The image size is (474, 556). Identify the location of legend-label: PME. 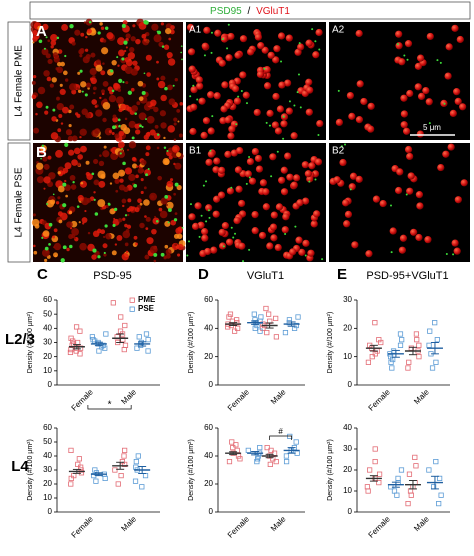
(147, 299).